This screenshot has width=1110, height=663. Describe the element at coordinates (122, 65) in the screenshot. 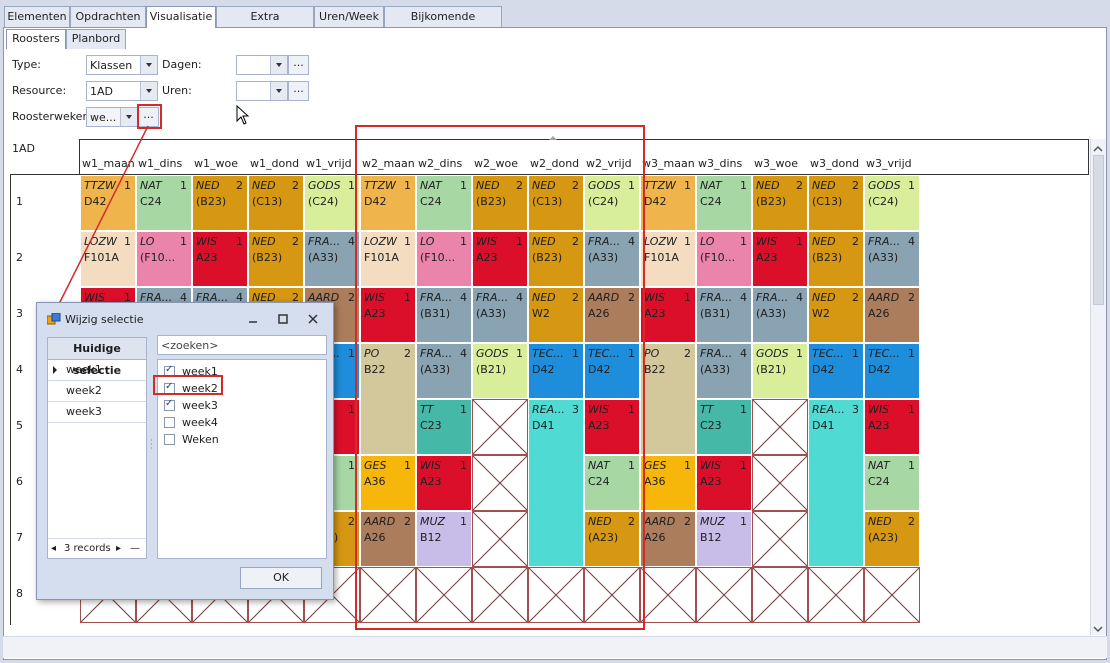

I see `type-select: Klassen` at that location.